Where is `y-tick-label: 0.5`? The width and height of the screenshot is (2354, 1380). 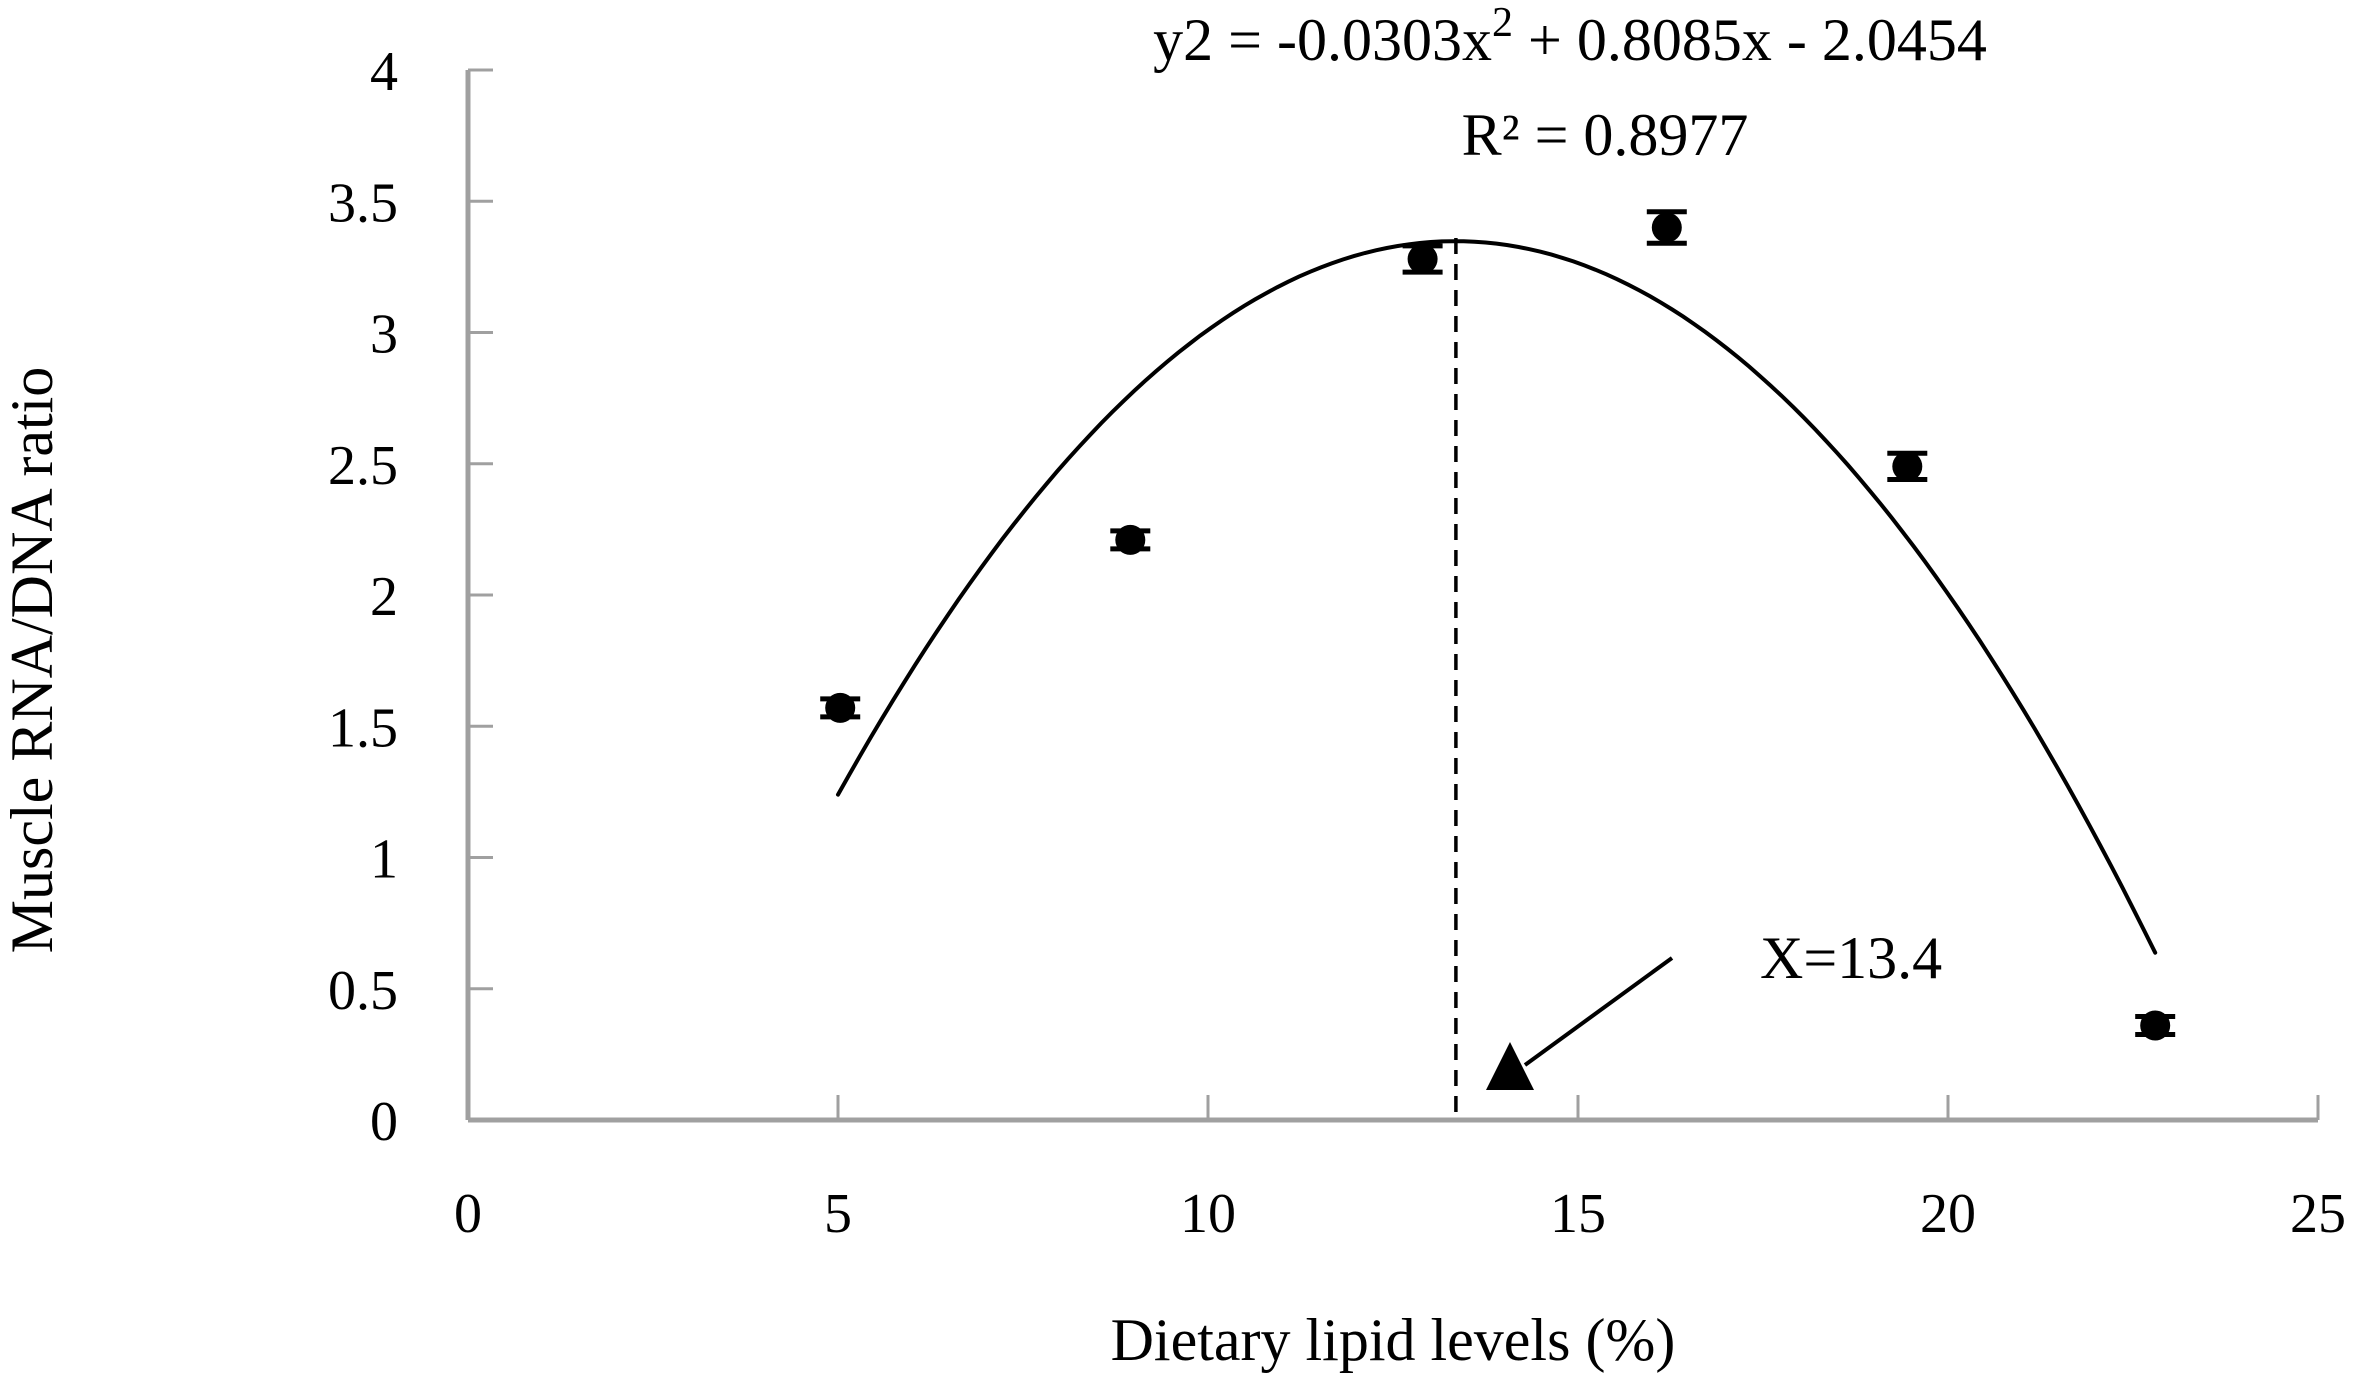
y-tick-label: 0.5 is located at coordinates (363, 991).